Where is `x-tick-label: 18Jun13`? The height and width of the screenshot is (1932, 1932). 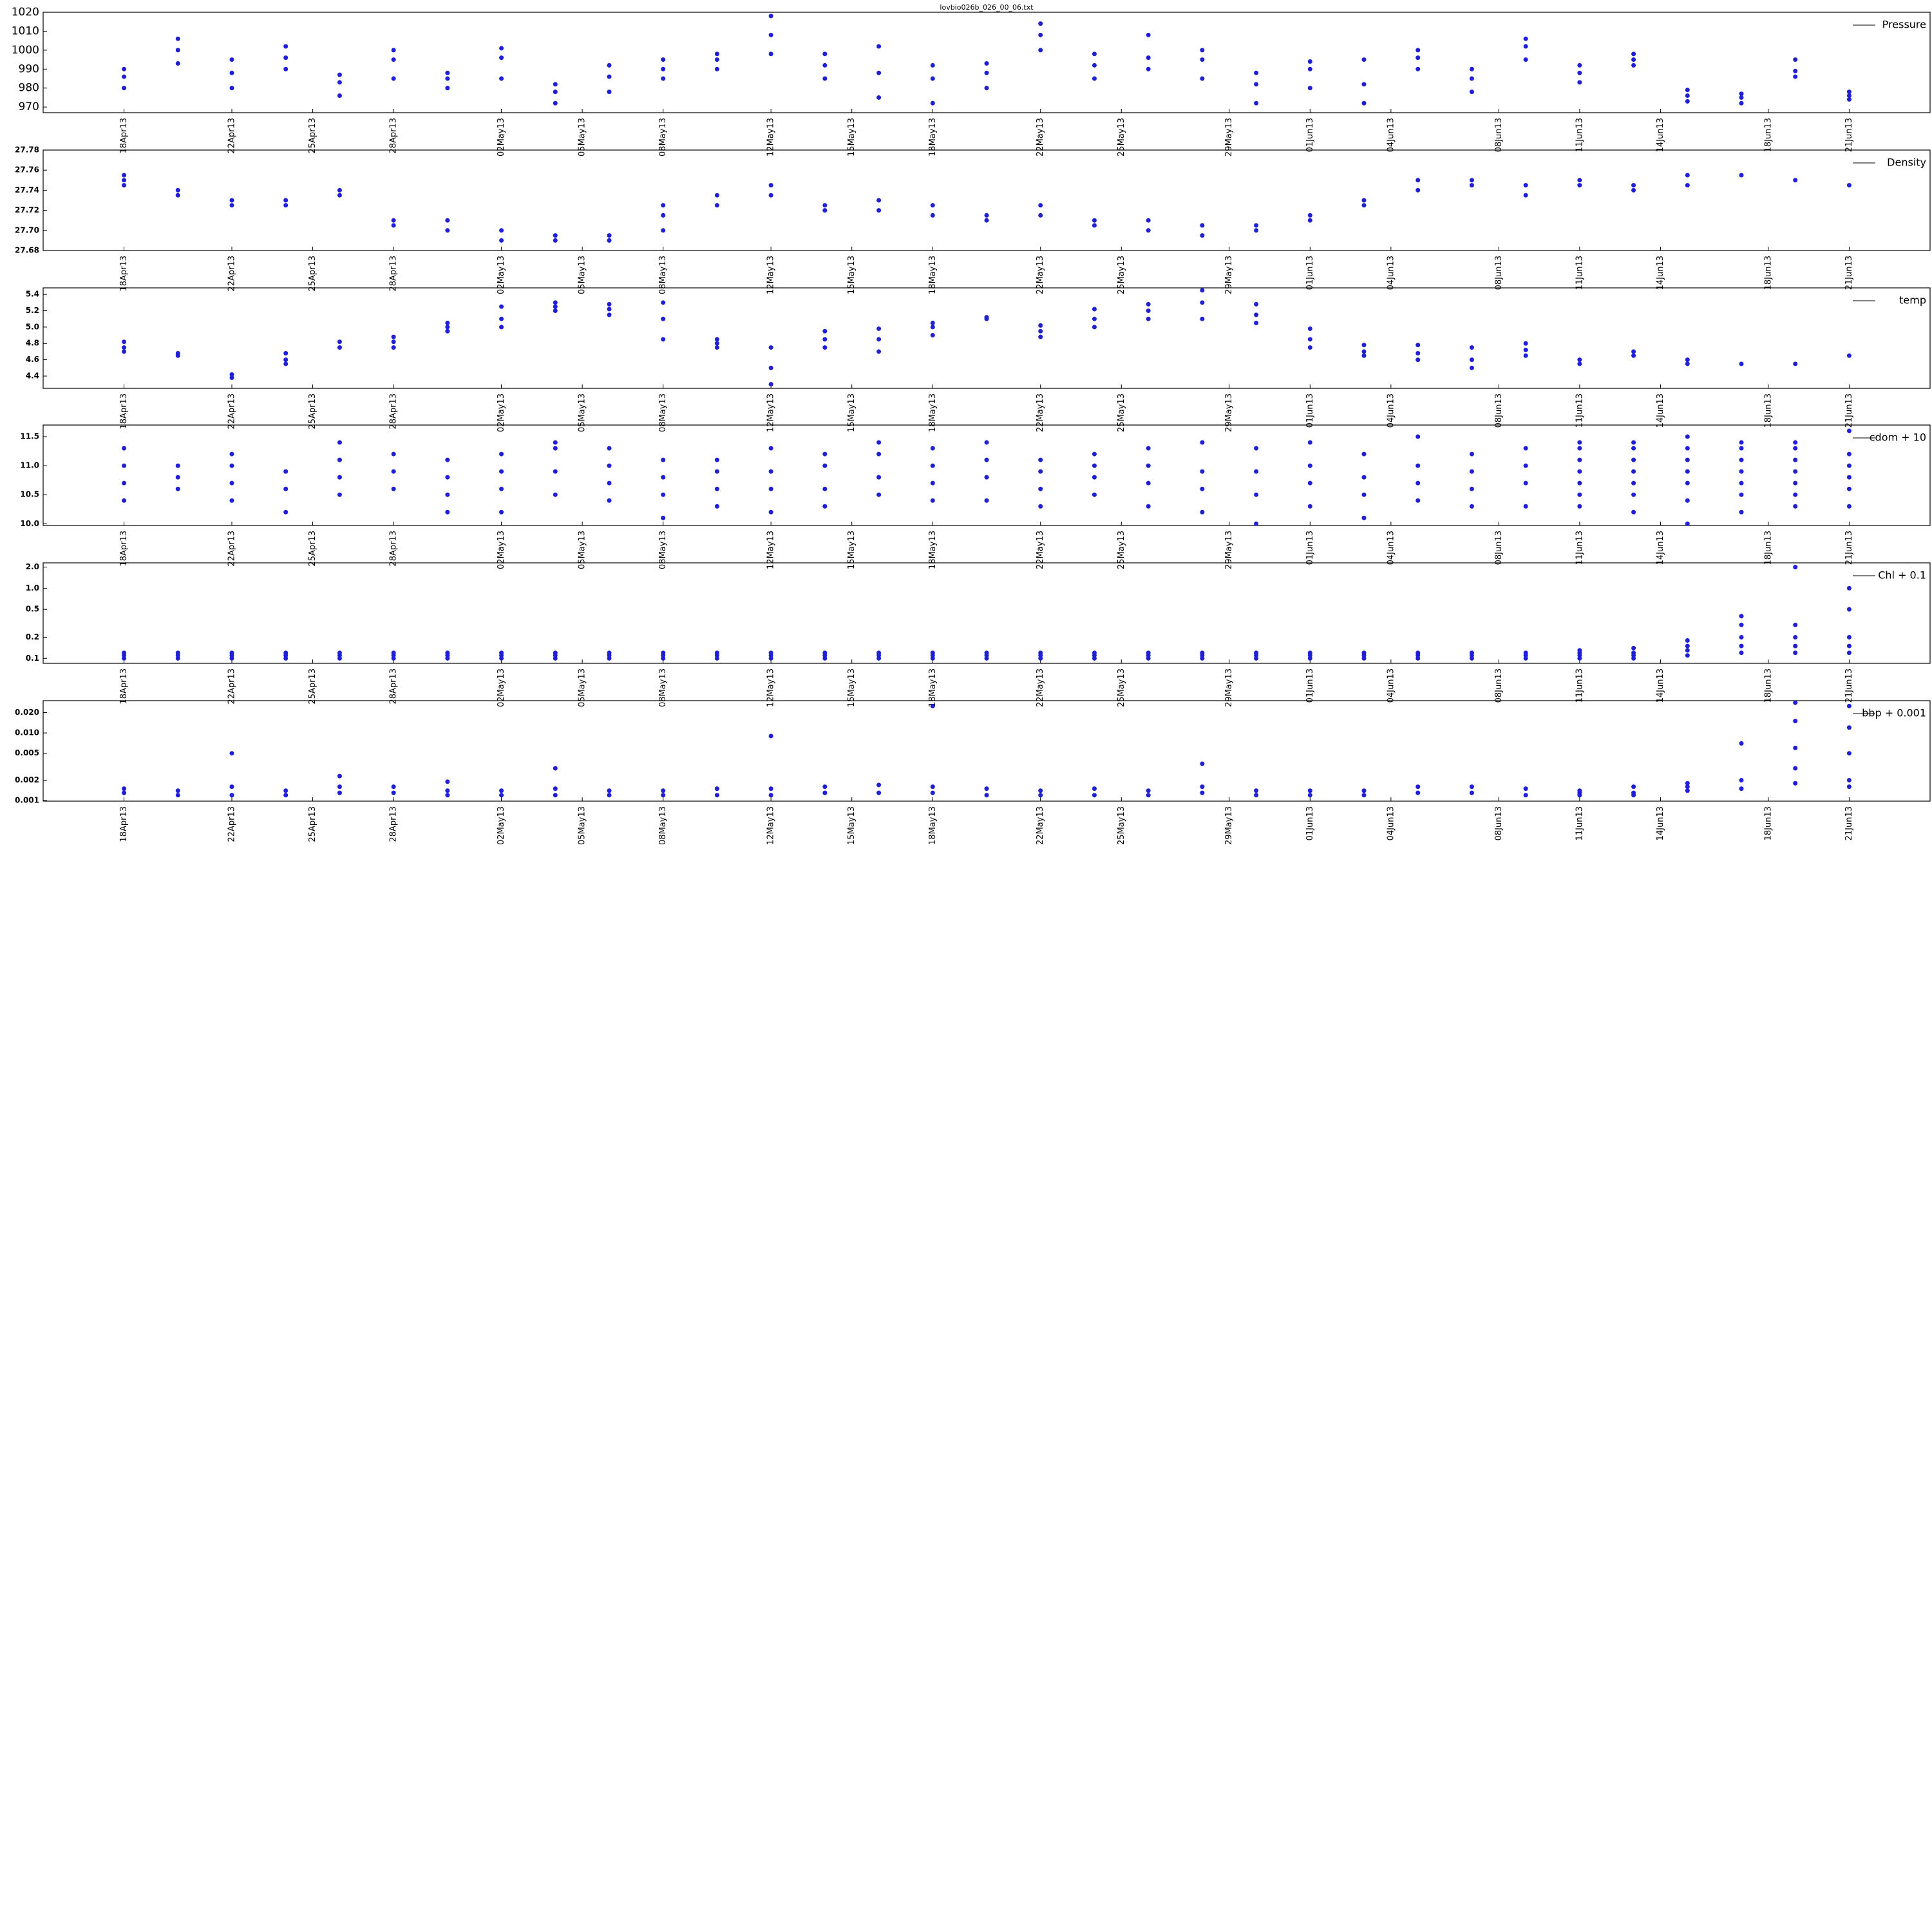
x-tick-label: 18Jun13 is located at coordinates (1768, 411).